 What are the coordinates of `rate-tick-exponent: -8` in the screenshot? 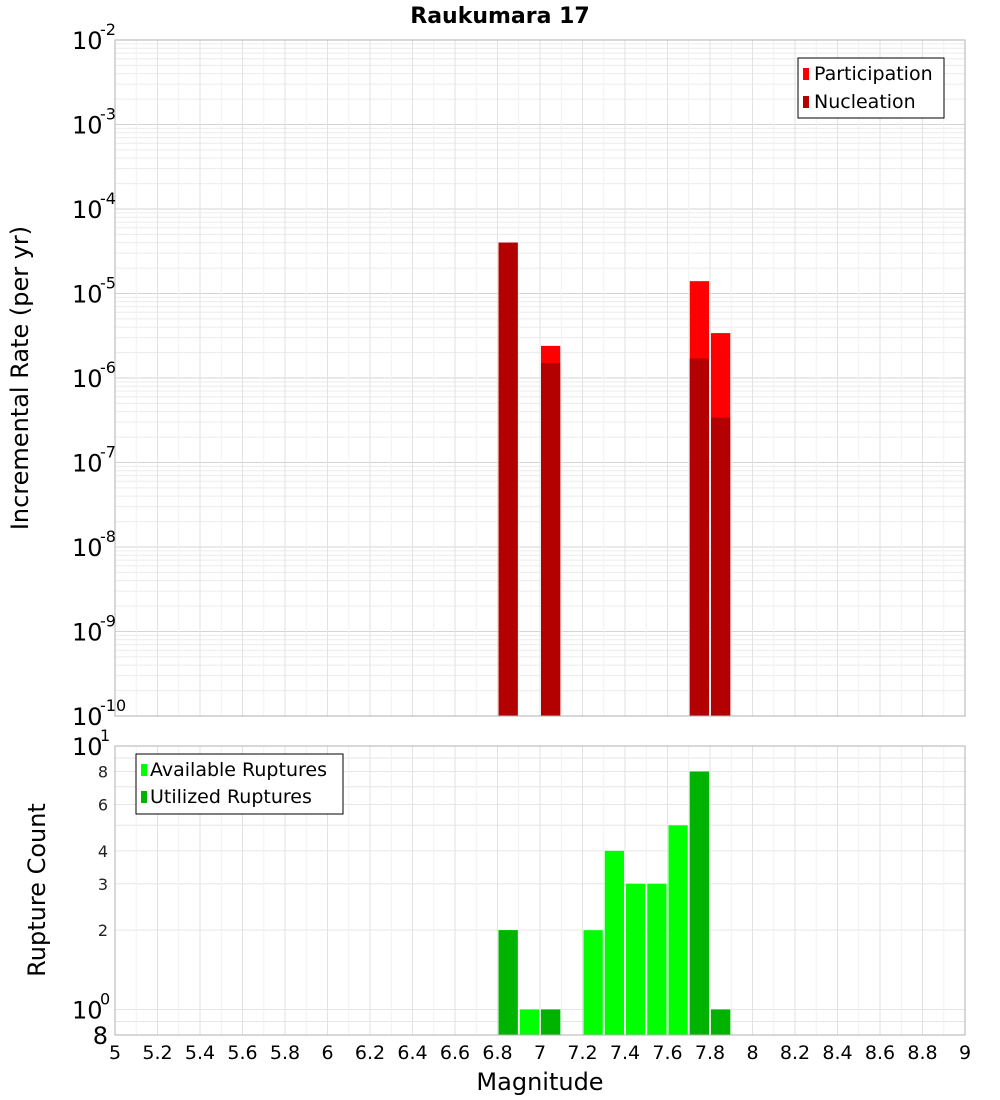 It's located at (108, 536).